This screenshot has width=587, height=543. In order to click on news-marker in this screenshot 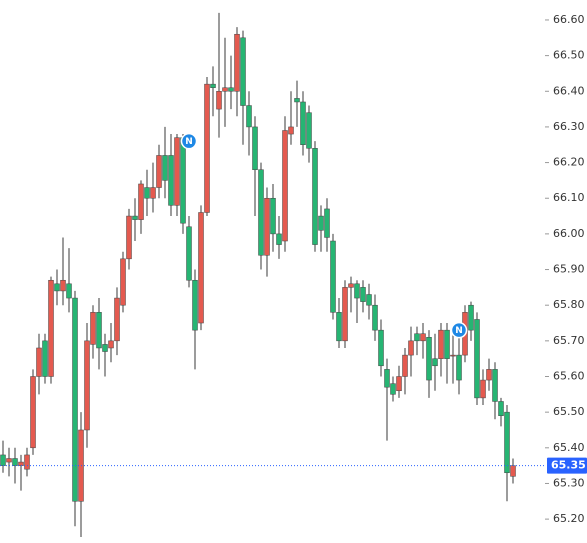, I will do `click(459, 330)`.